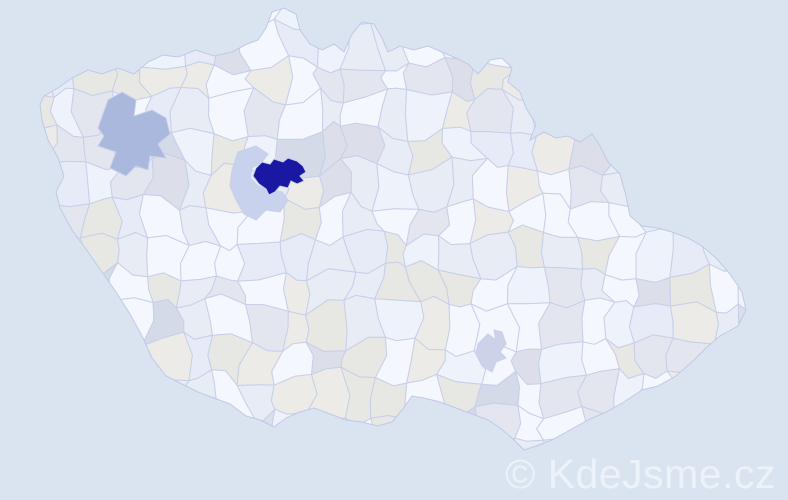 The image size is (788, 500). I want to click on district-medium-density, so click(259, 183).